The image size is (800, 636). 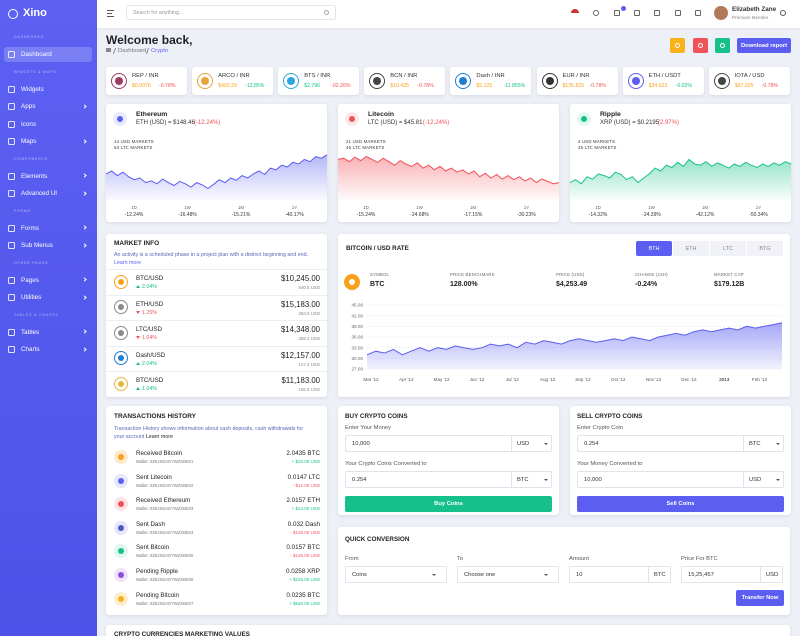 What do you see at coordinates (480, 575) in the screenshot?
I see `input-value: Choose one` at bounding box center [480, 575].